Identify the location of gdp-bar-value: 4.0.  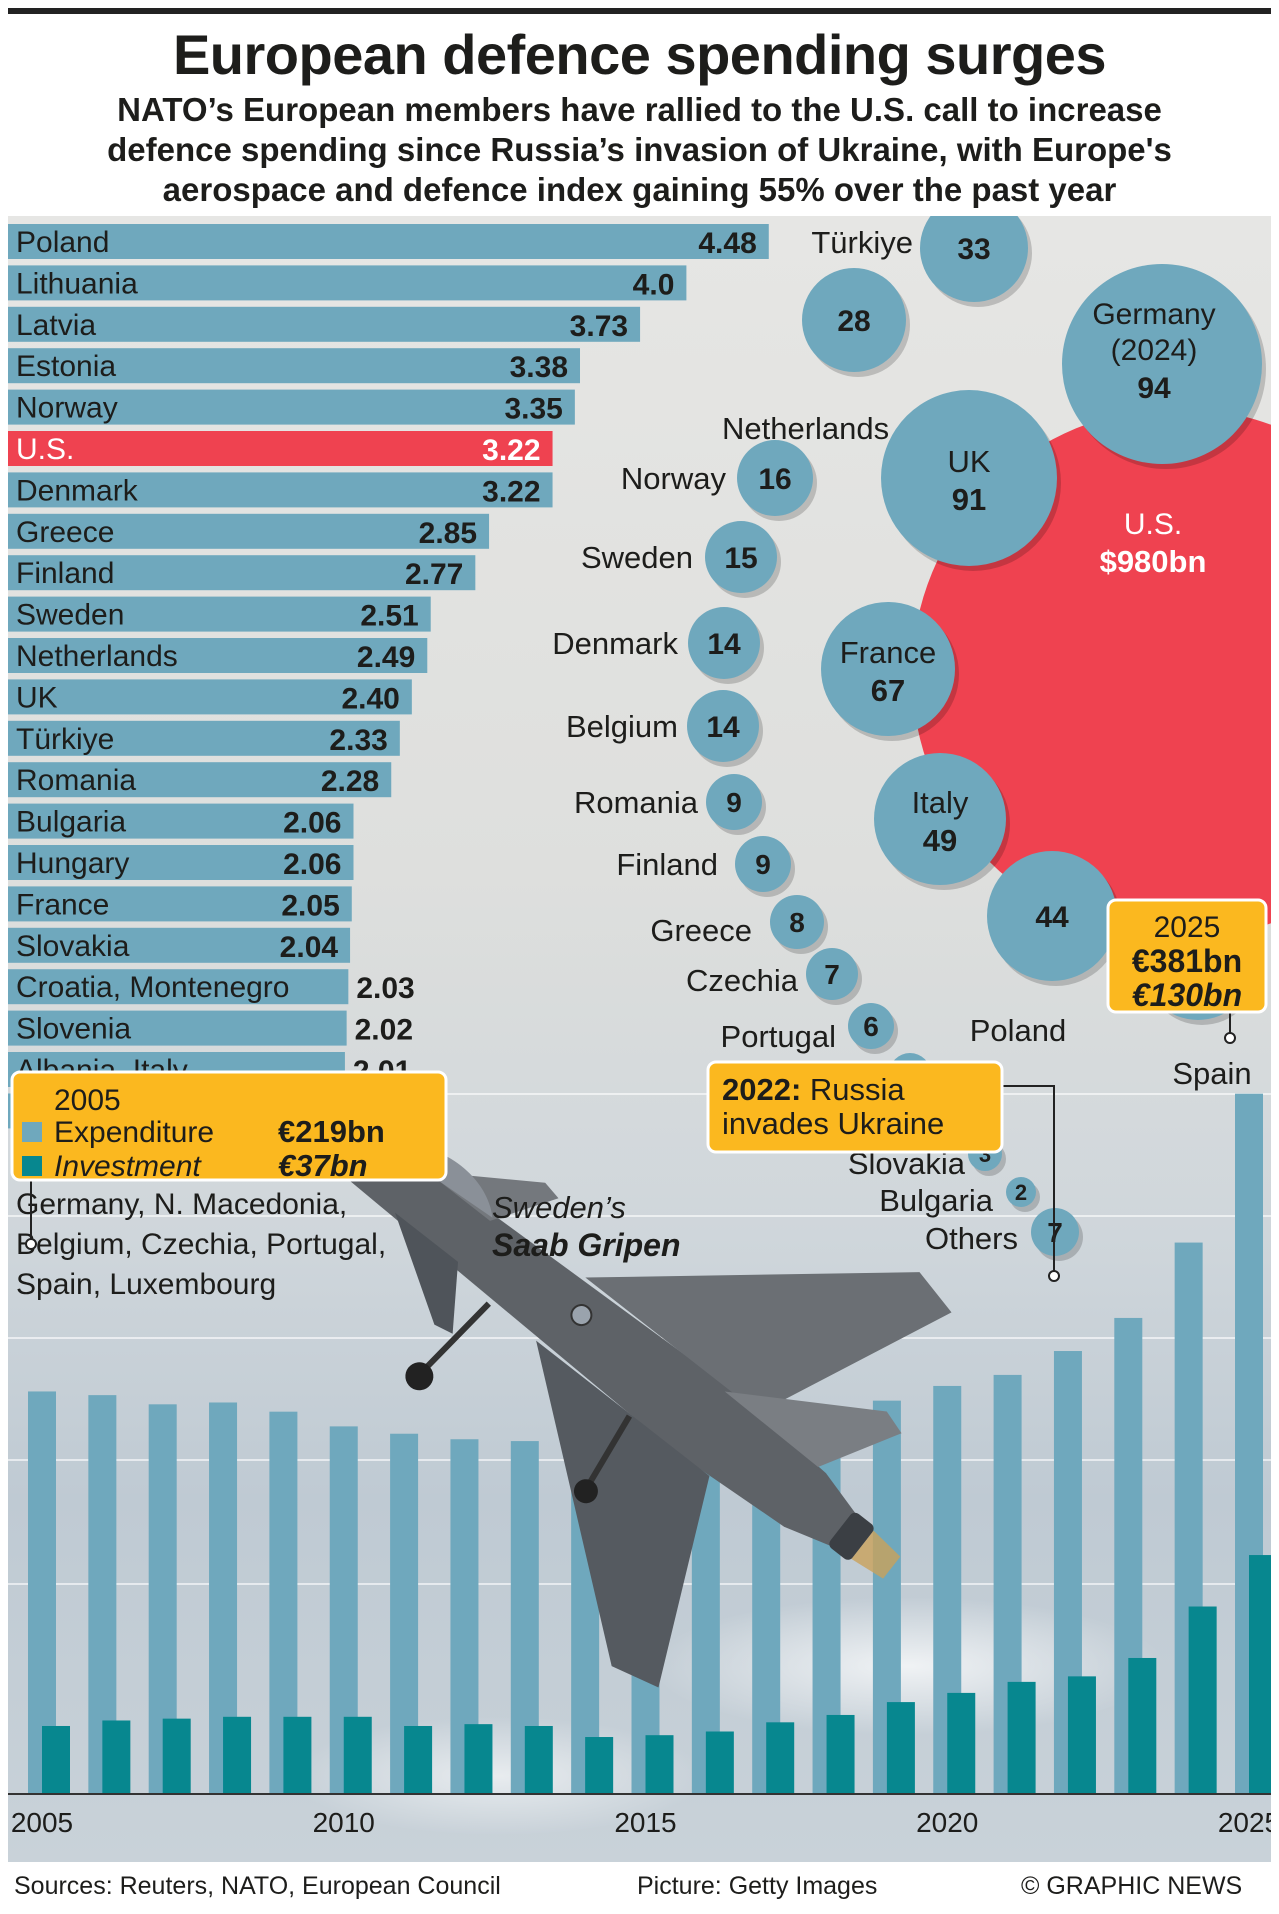
(654, 284).